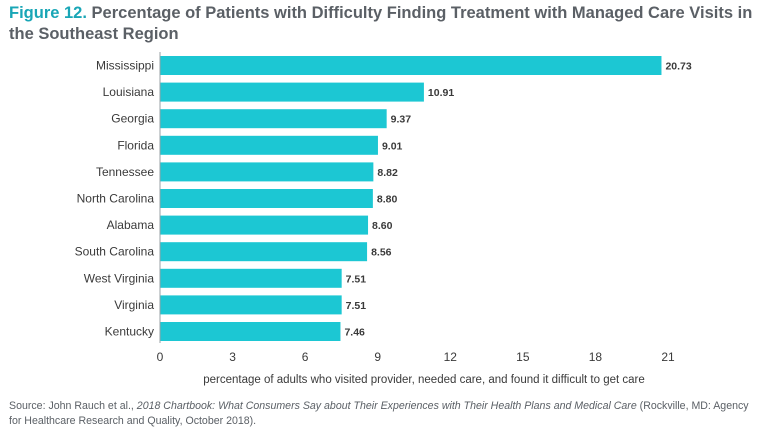  What do you see at coordinates (134, 305) in the screenshot?
I see `category-label: Virginia` at bounding box center [134, 305].